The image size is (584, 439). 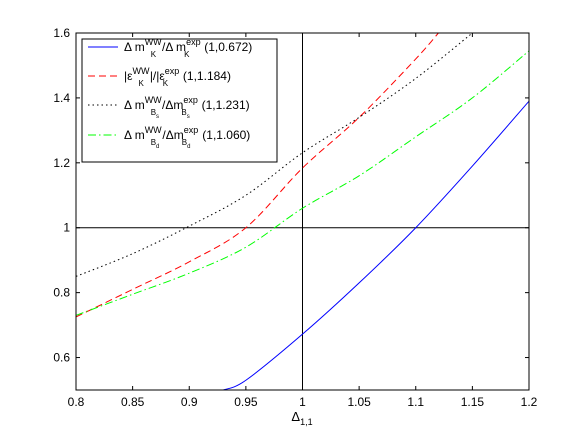 I want to click on x-tick-label: 0.95, so click(x=246, y=402).